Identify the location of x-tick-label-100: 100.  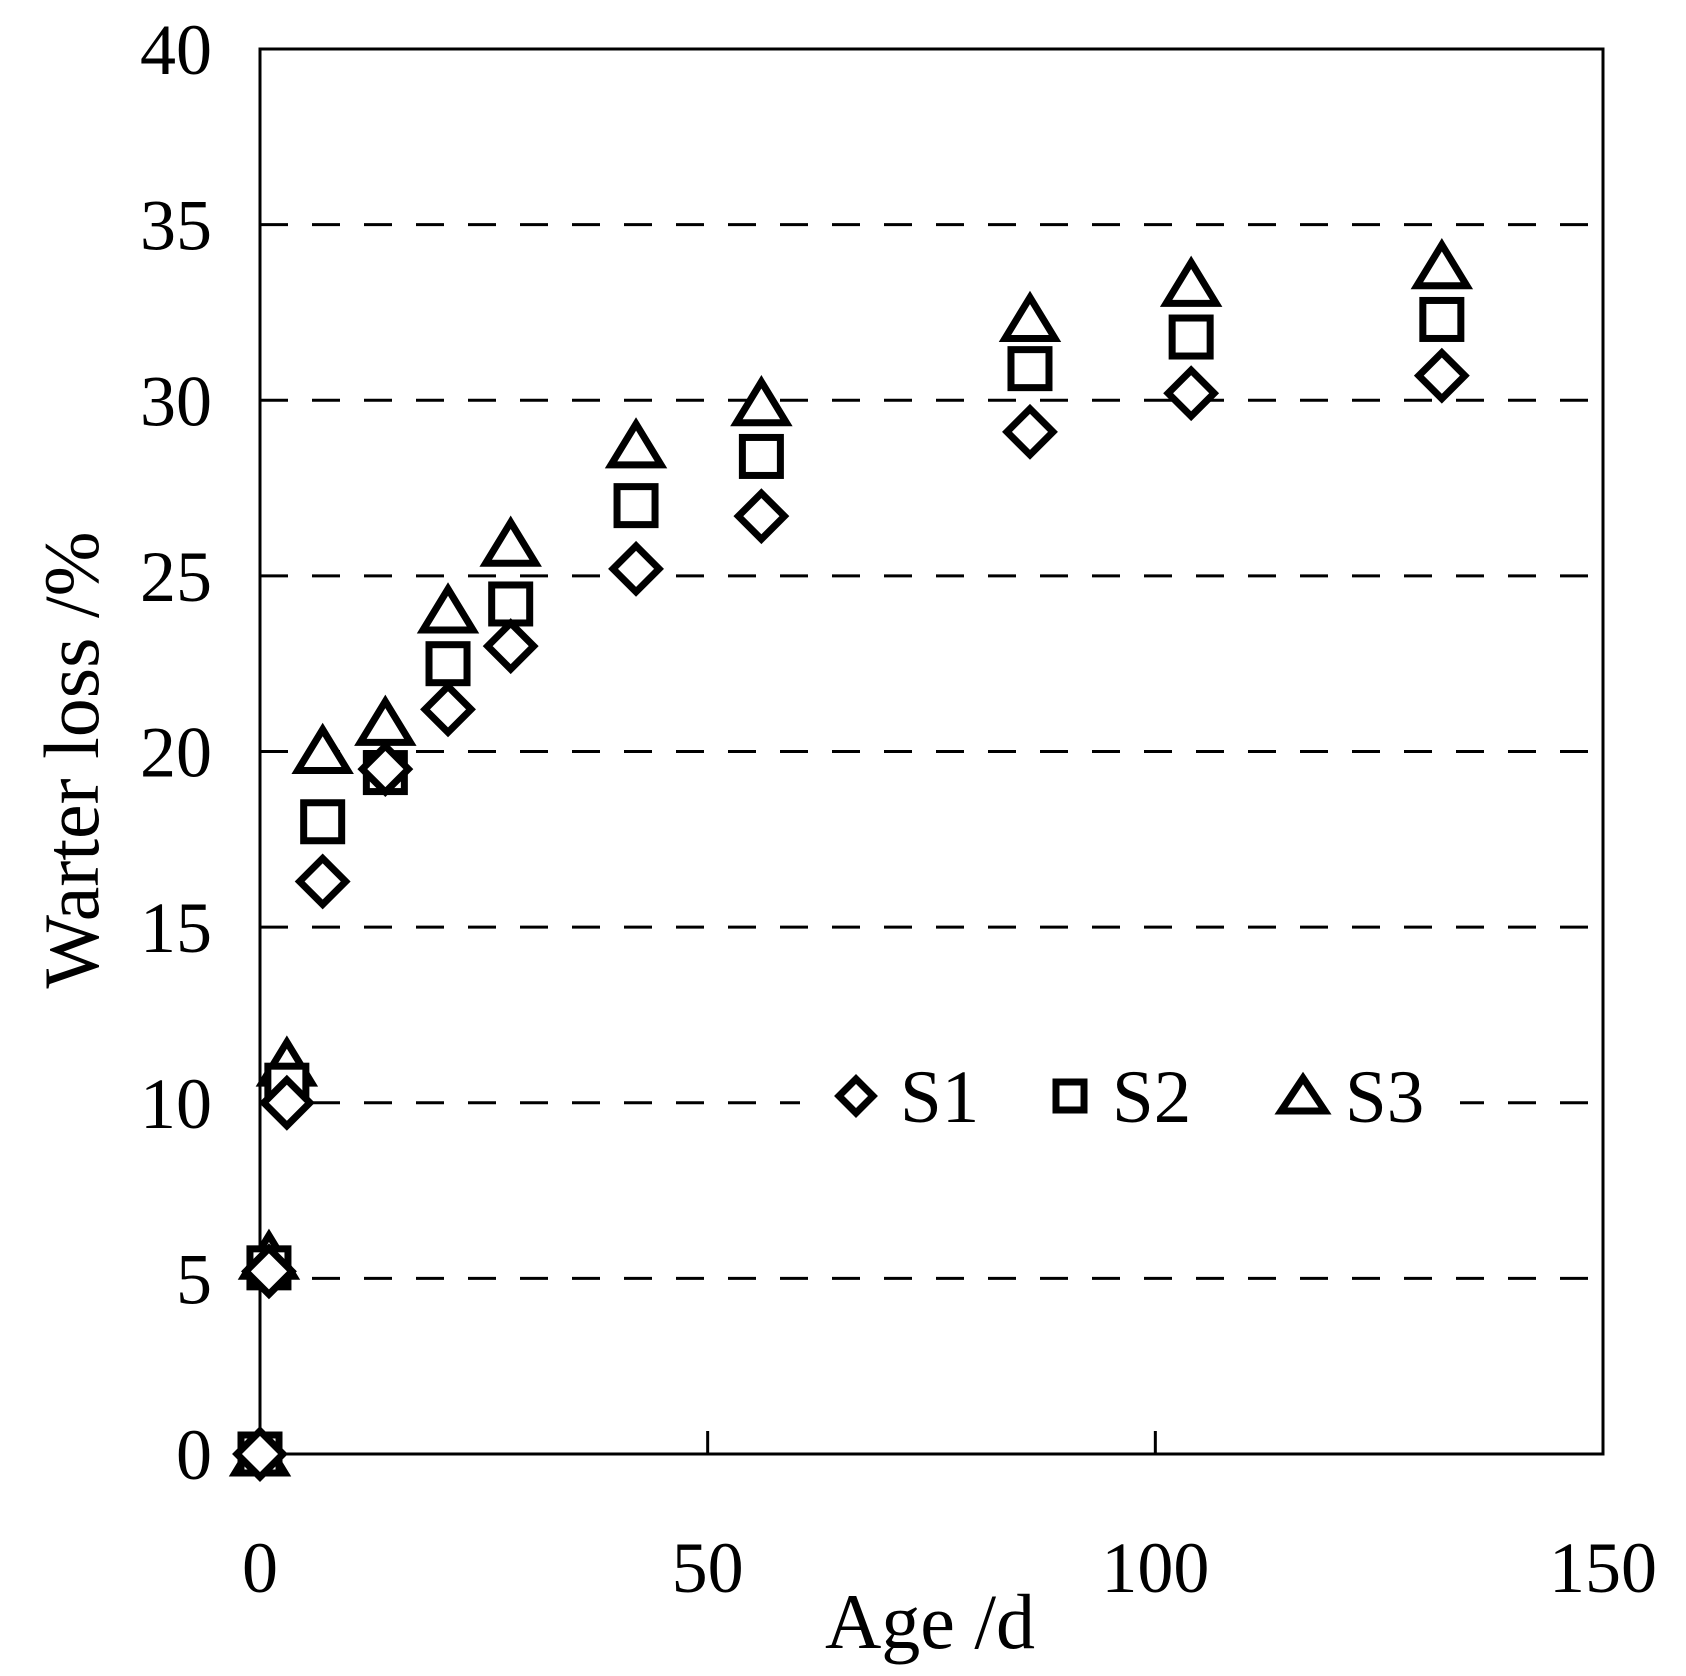
(1155, 1568).